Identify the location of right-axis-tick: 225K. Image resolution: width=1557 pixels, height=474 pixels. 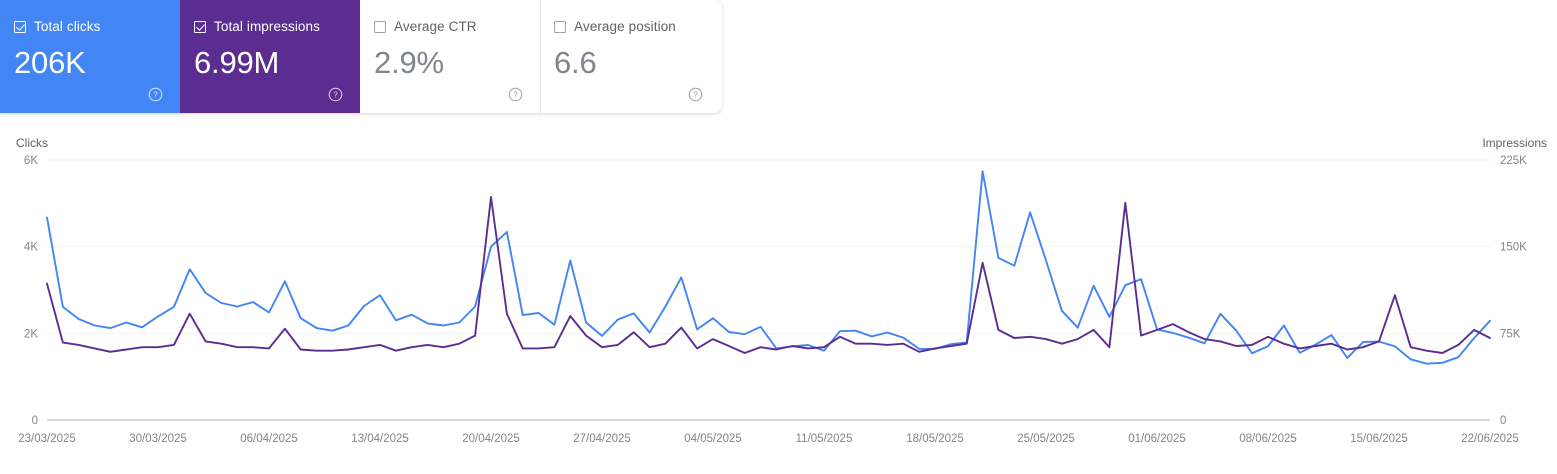
(1513, 161).